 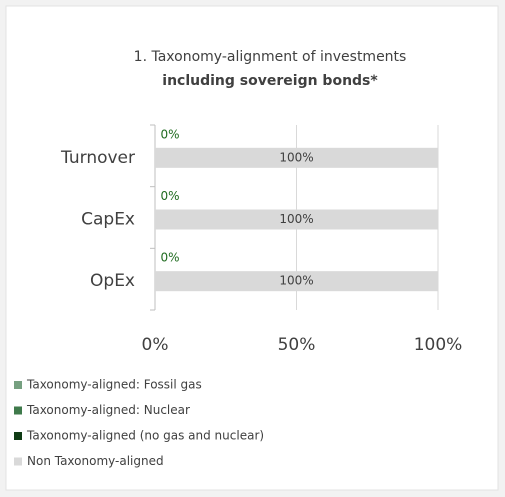 I want to click on chart-title: 1. Taxonomy-alignment of investments, so click(x=270, y=57).